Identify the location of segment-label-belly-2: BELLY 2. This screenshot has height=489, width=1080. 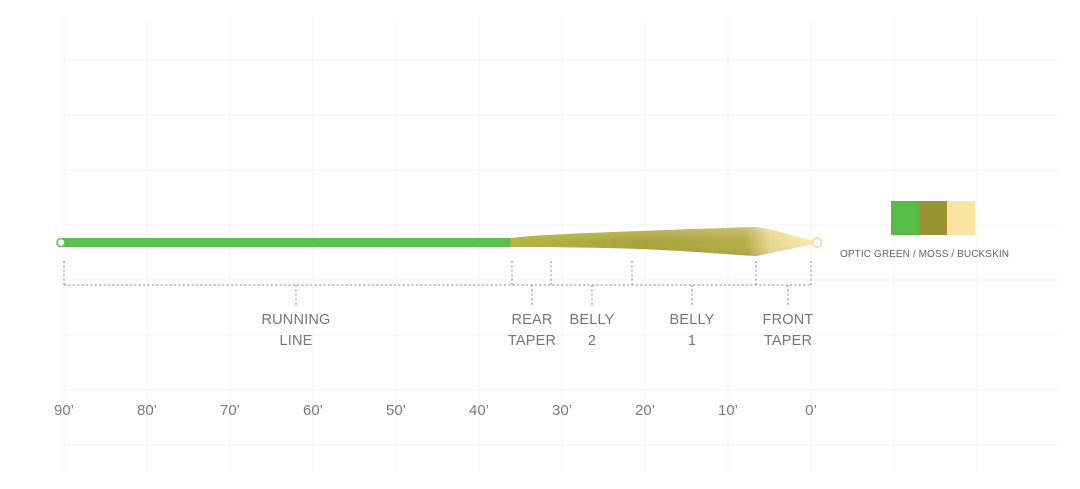
(592, 331).